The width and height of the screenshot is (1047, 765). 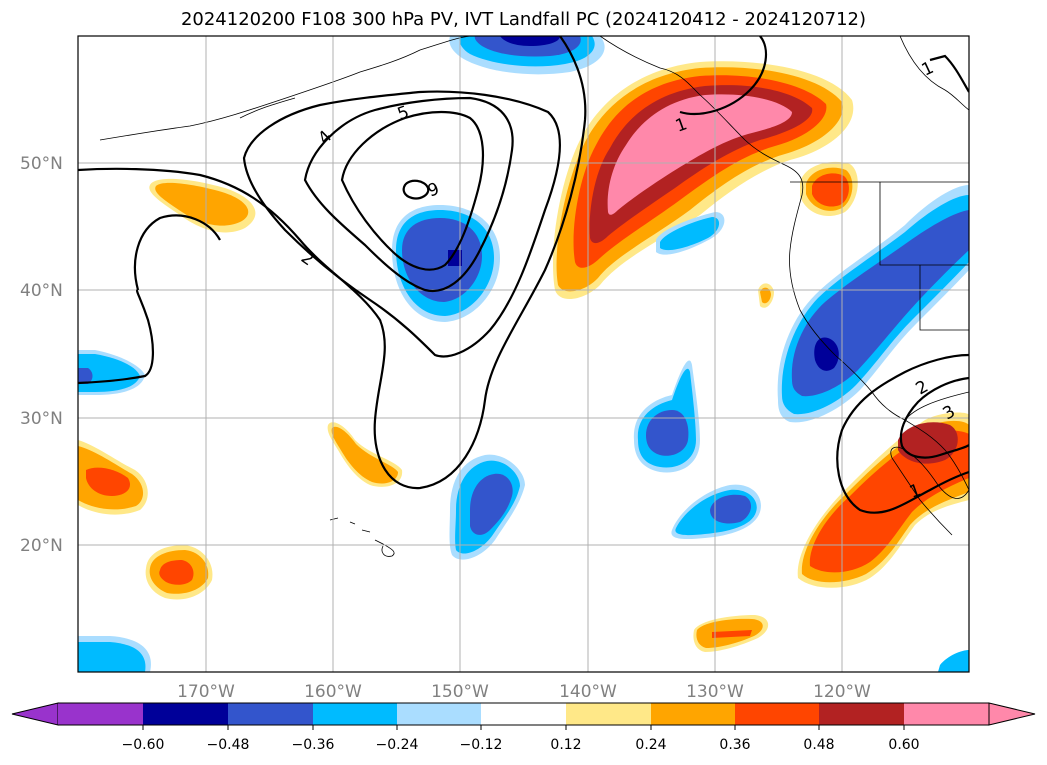 What do you see at coordinates (333, 692) in the screenshot?
I see `lon-label: 160°W` at bounding box center [333, 692].